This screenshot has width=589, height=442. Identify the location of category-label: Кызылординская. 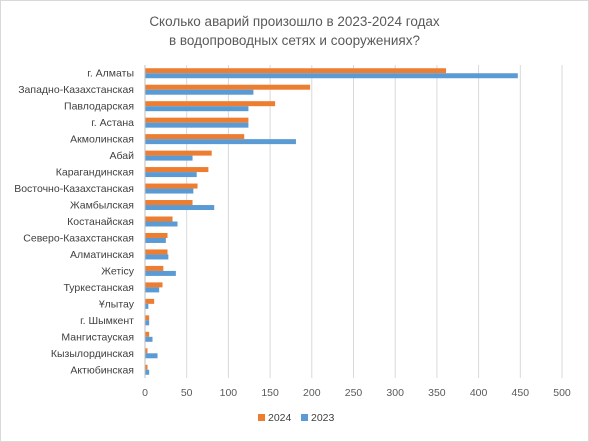
(92, 354).